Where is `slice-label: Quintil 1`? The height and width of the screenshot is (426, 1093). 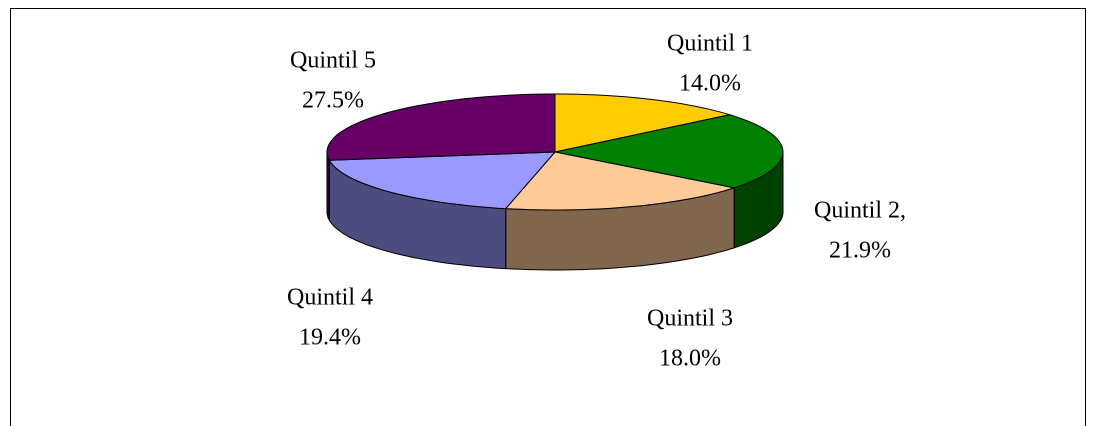
slice-label: Quintil 1 is located at coordinates (710, 44).